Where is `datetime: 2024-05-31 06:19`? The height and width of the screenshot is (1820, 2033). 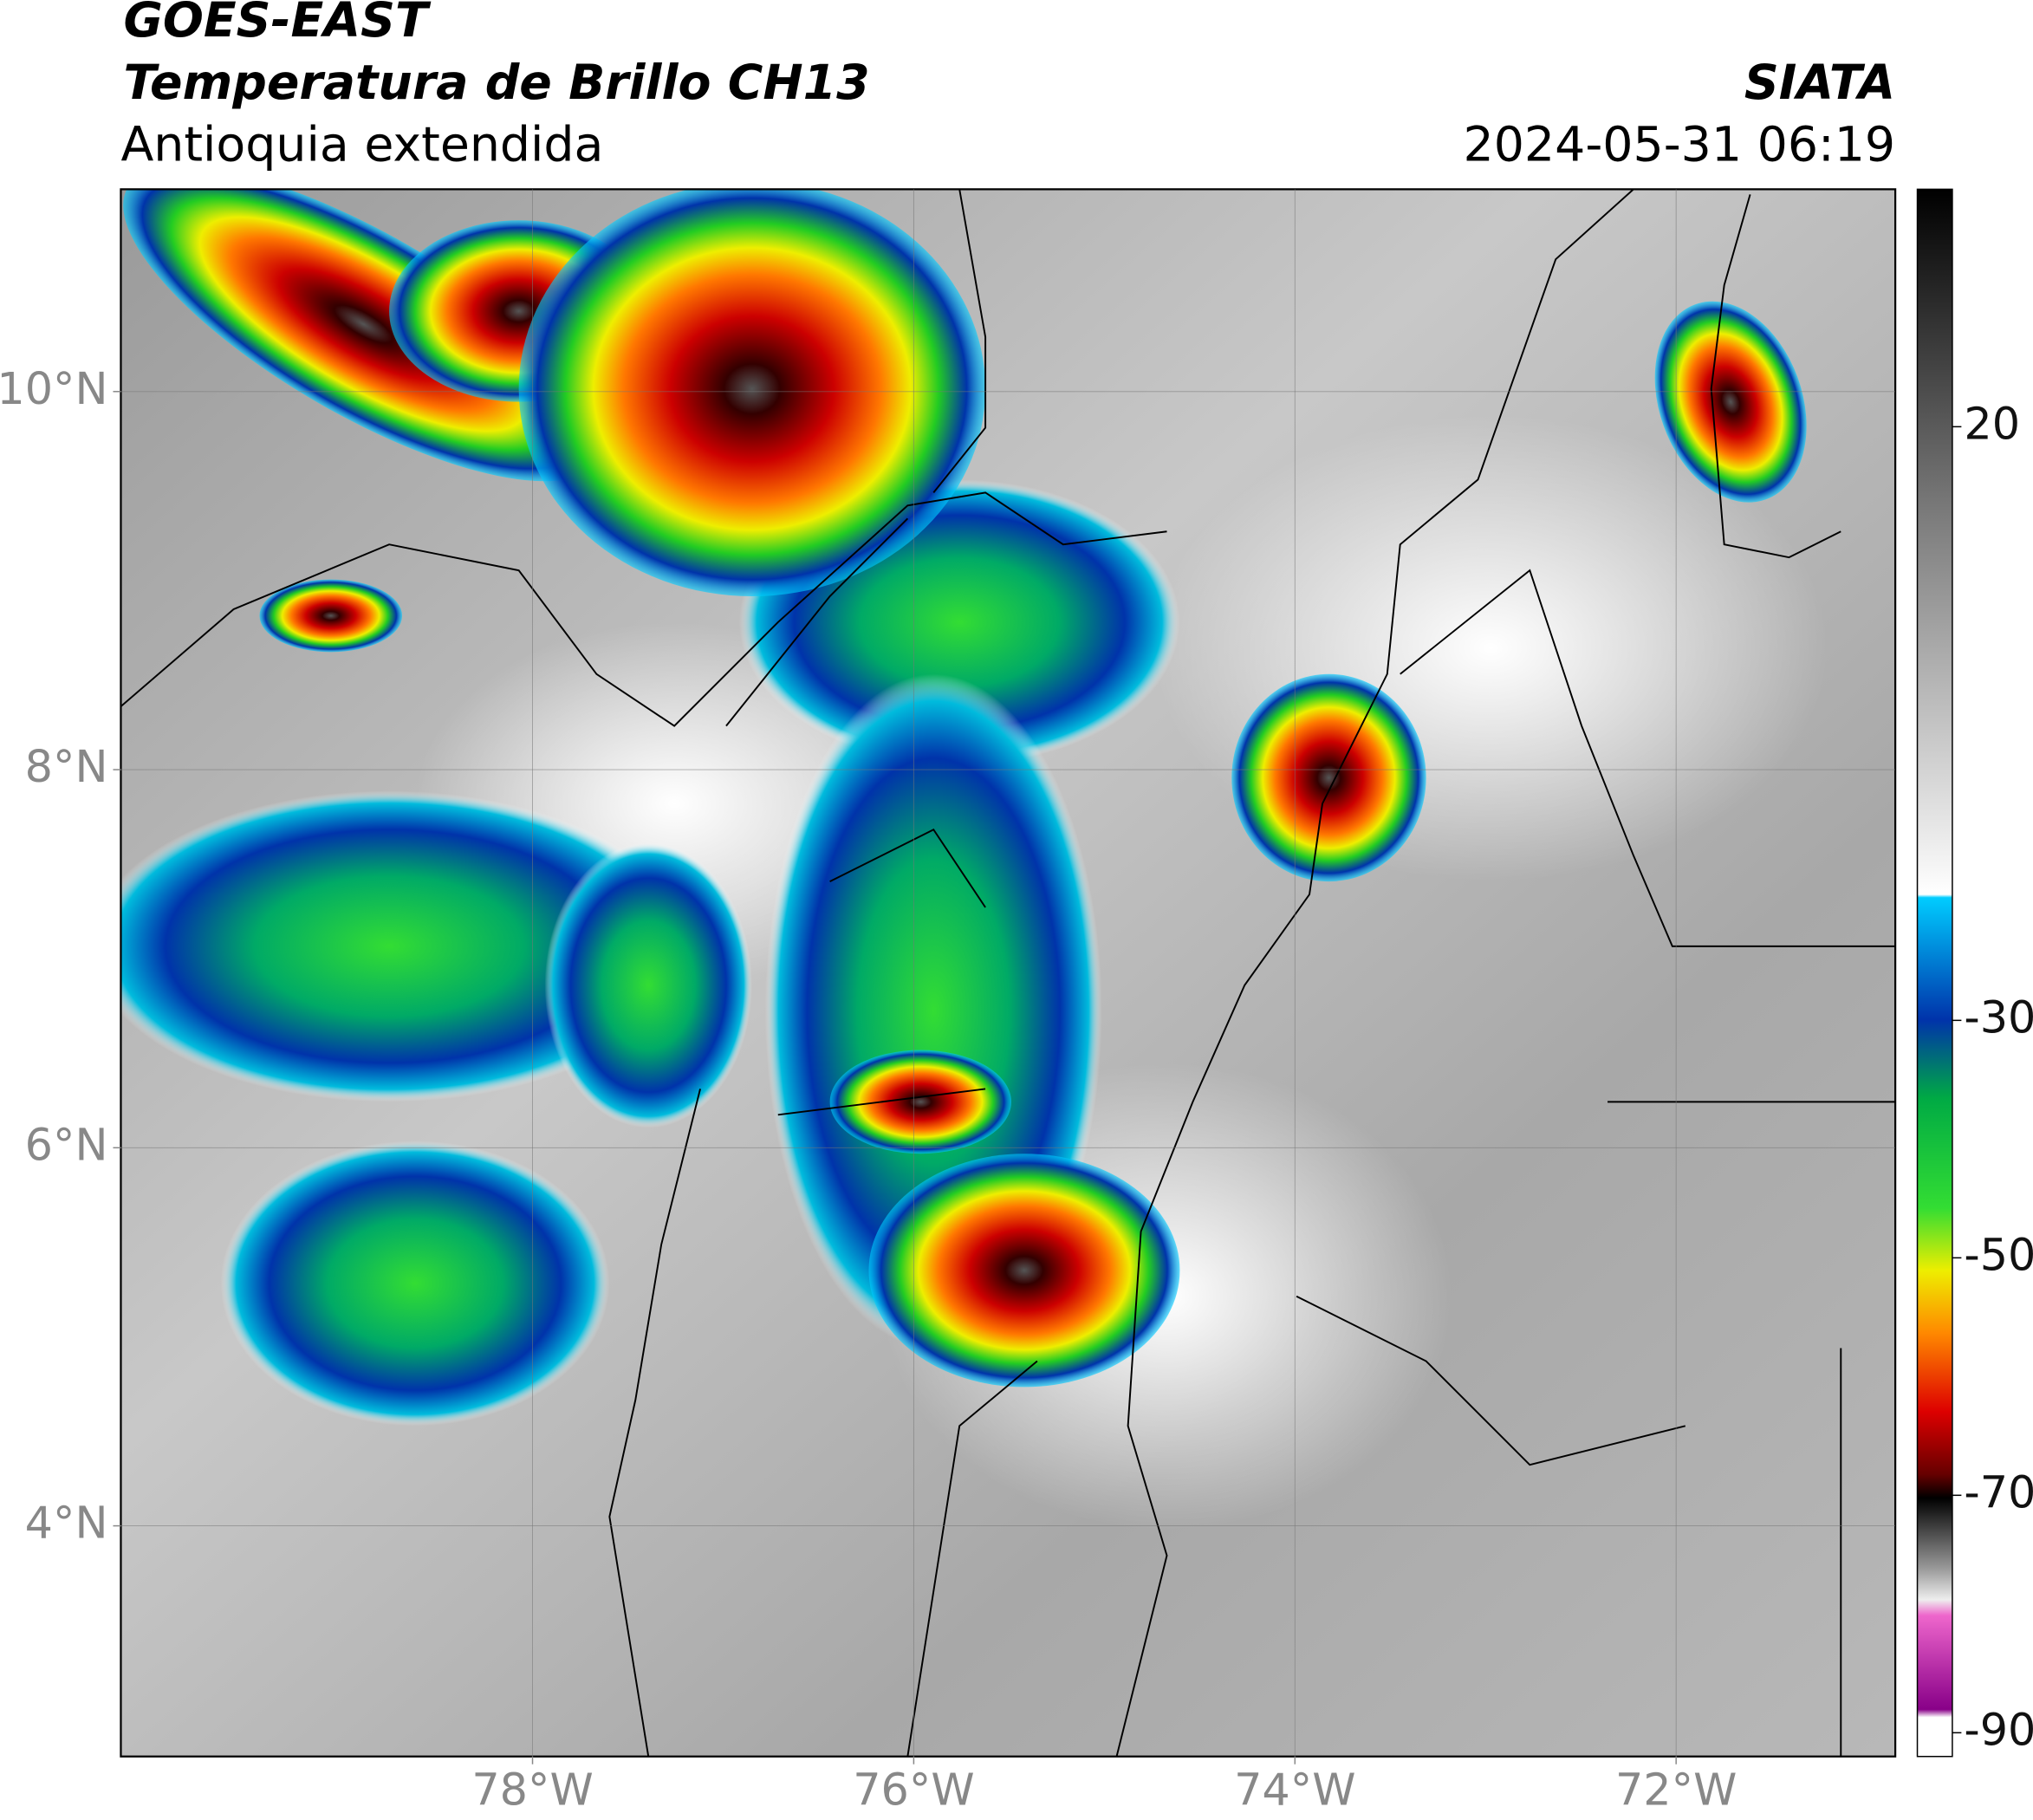
datetime: 2024-05-31 06:19 is located at coordinates (1680, 145).